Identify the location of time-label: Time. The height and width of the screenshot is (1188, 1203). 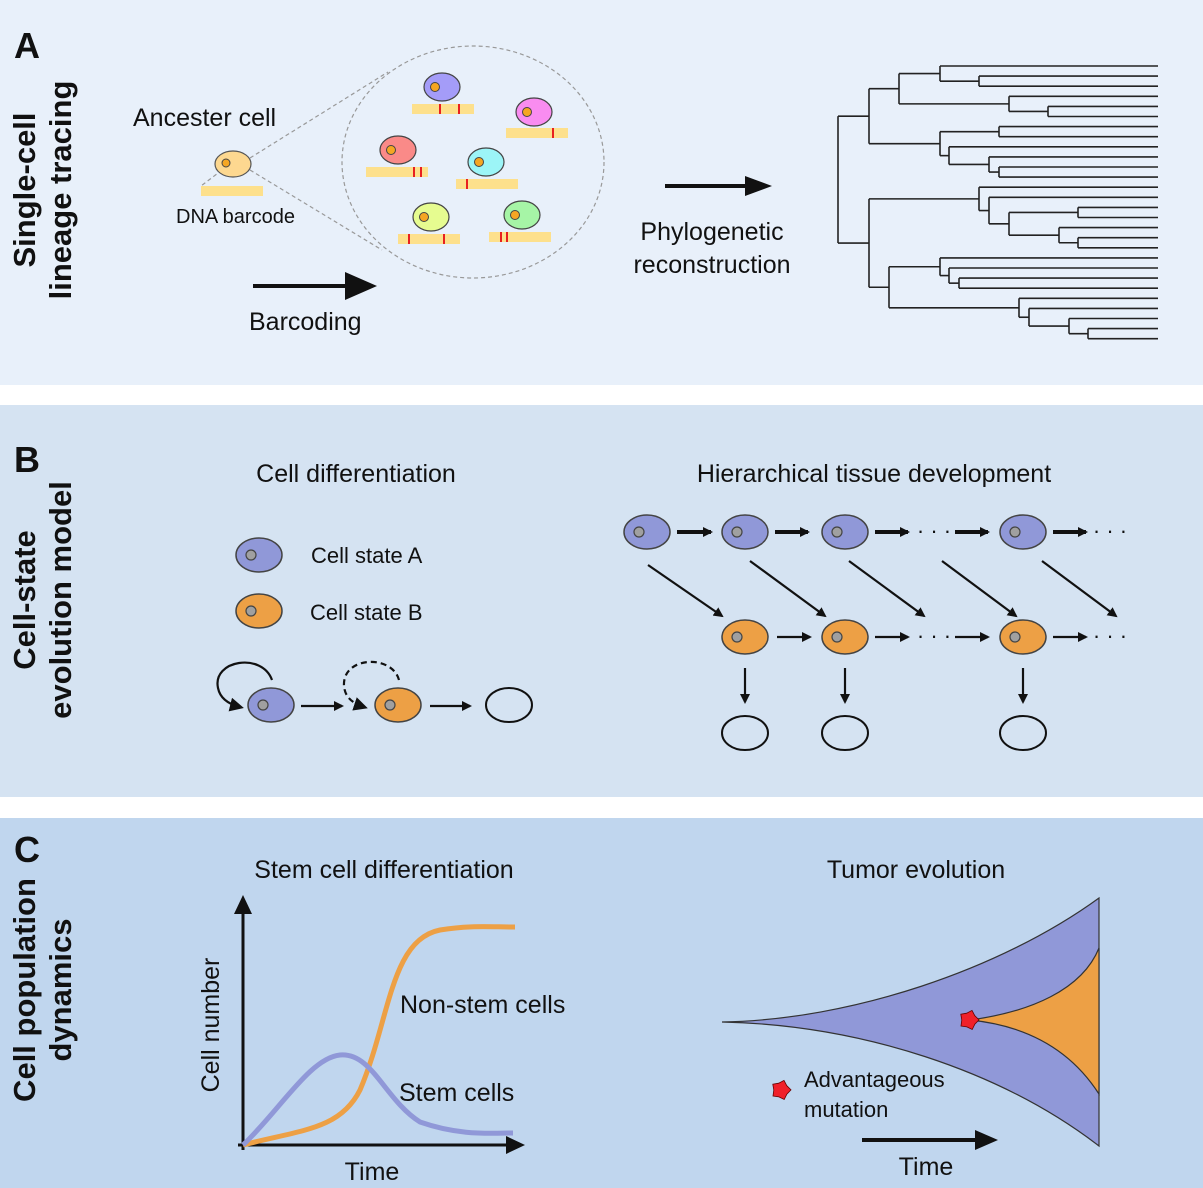
(926, 1167).